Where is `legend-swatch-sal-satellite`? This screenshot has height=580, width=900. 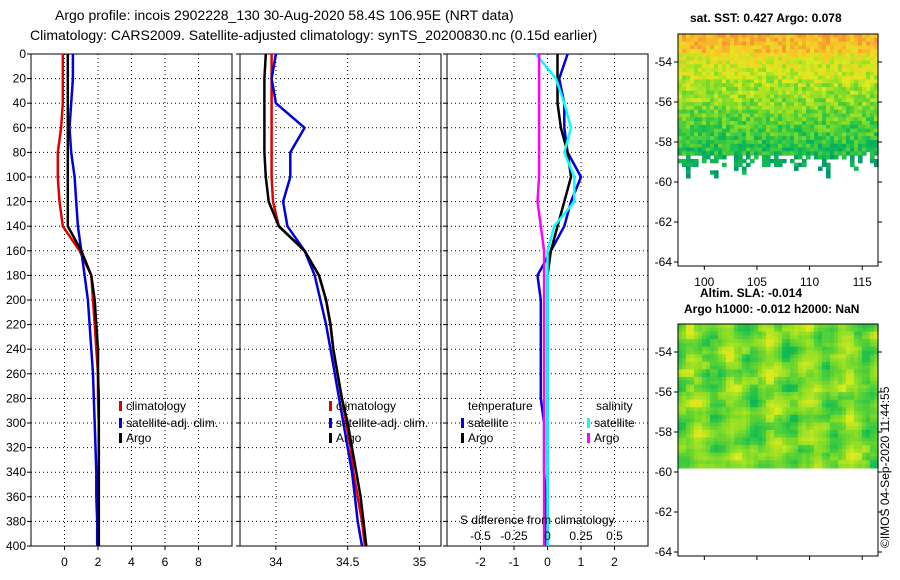 legend-swatch-sal-satellite is located at coordinates (588, 423).